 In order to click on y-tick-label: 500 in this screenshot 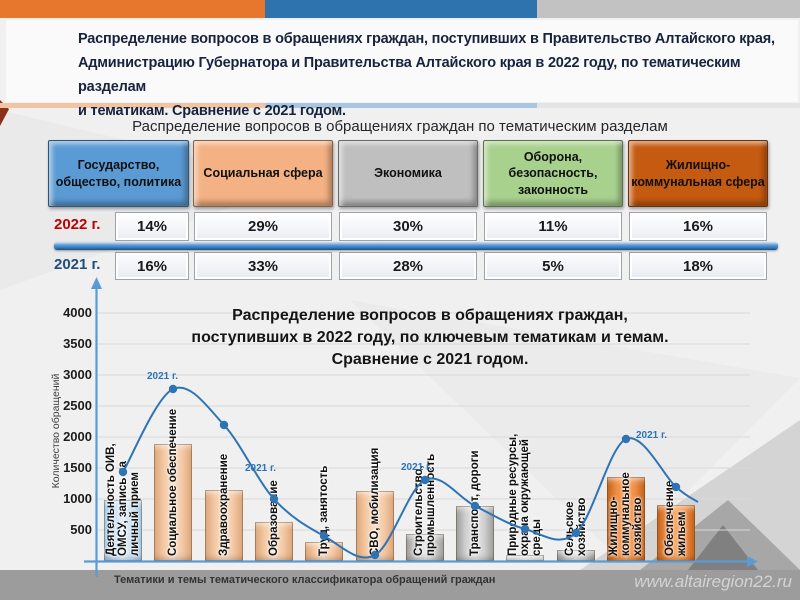, I will do `click(81, 529)`.